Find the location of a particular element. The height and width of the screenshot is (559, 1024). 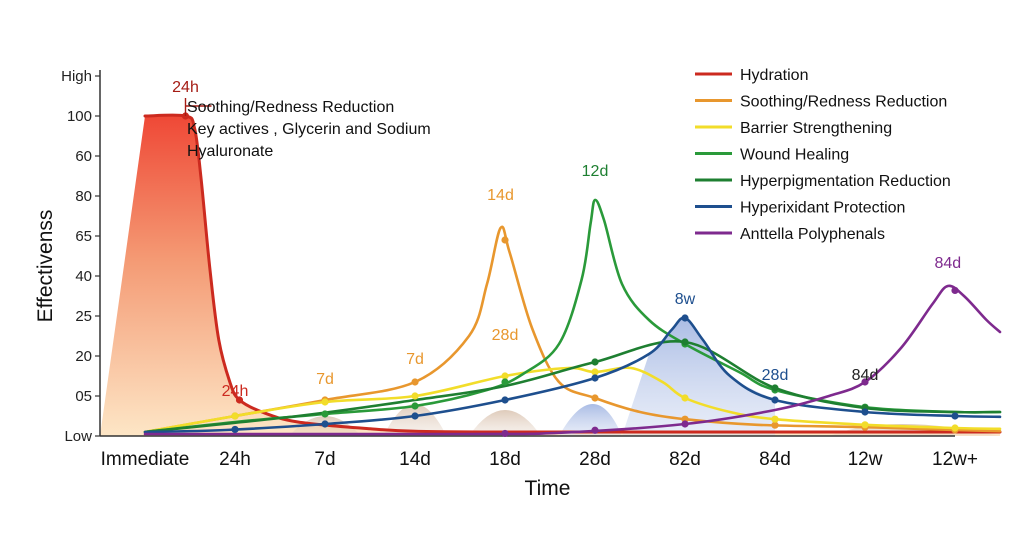

x-tick-label: Immediate is located at coordinates (145, 459).